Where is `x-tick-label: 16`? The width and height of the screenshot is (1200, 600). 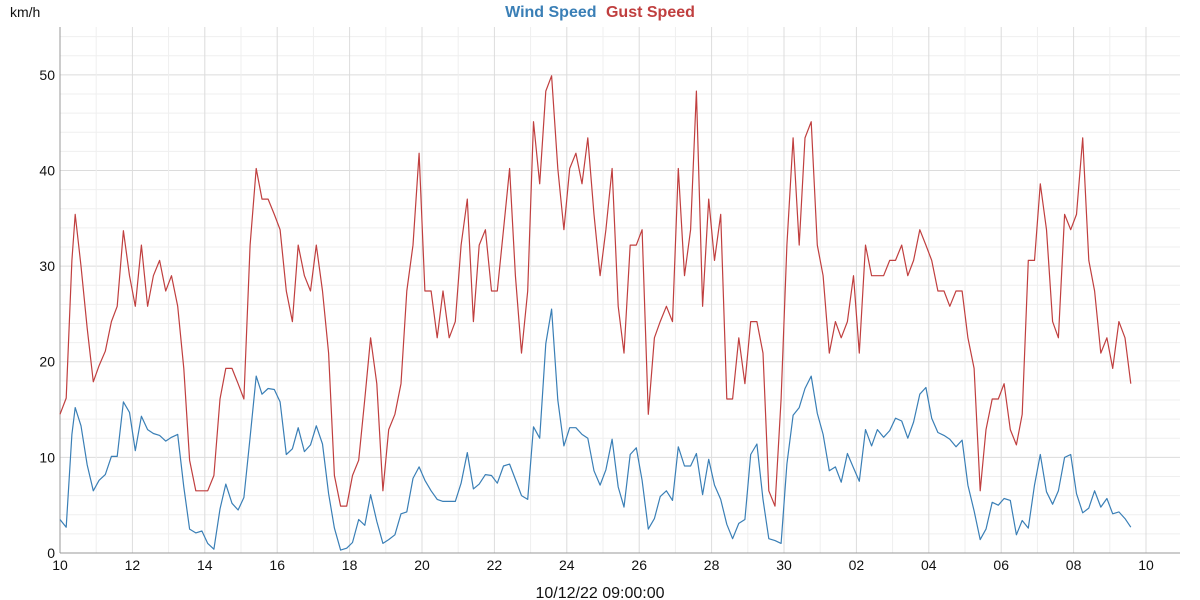 x-tick-label: 16 is located at coordinates (277, 565).